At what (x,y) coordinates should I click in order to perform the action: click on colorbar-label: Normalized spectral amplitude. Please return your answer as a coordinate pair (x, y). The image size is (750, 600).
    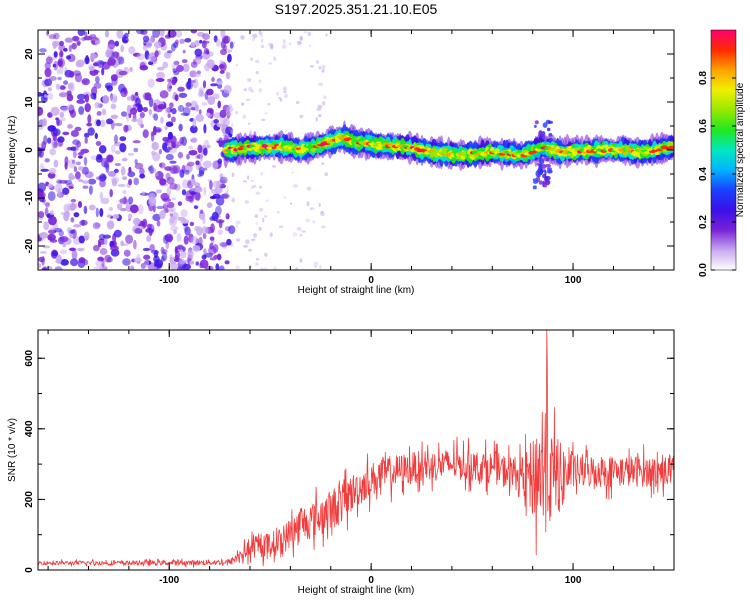
    Looking at the image, I should click on (740, 149).